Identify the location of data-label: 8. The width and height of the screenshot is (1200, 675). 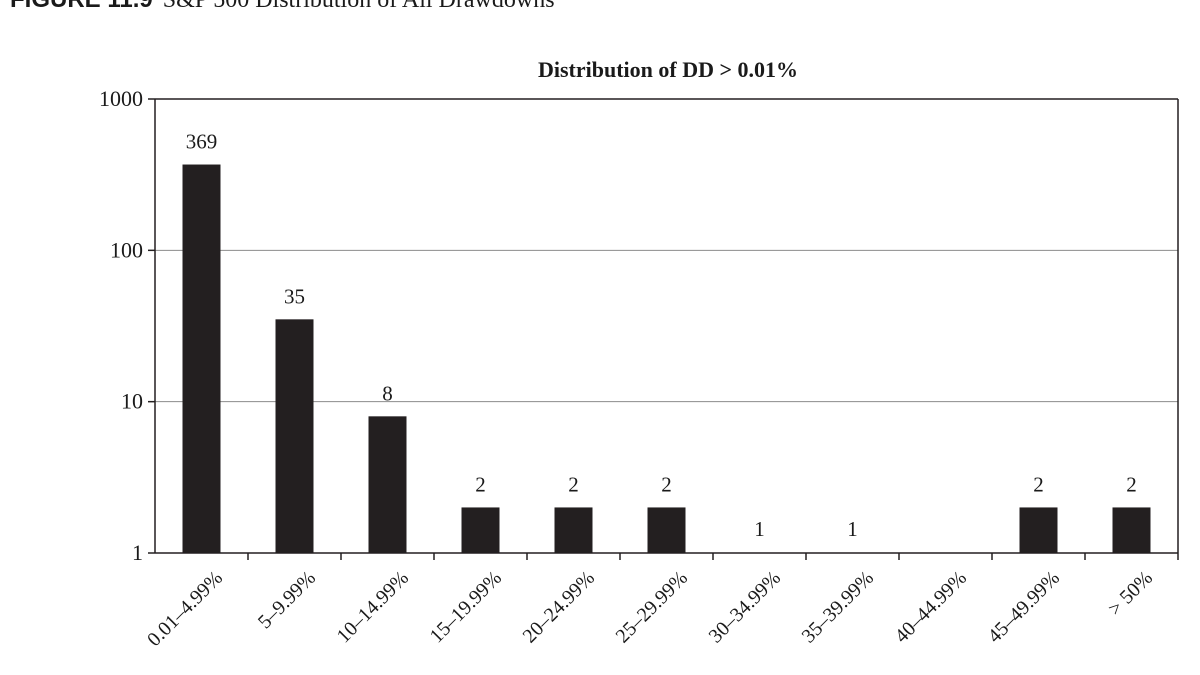
(387, 393).